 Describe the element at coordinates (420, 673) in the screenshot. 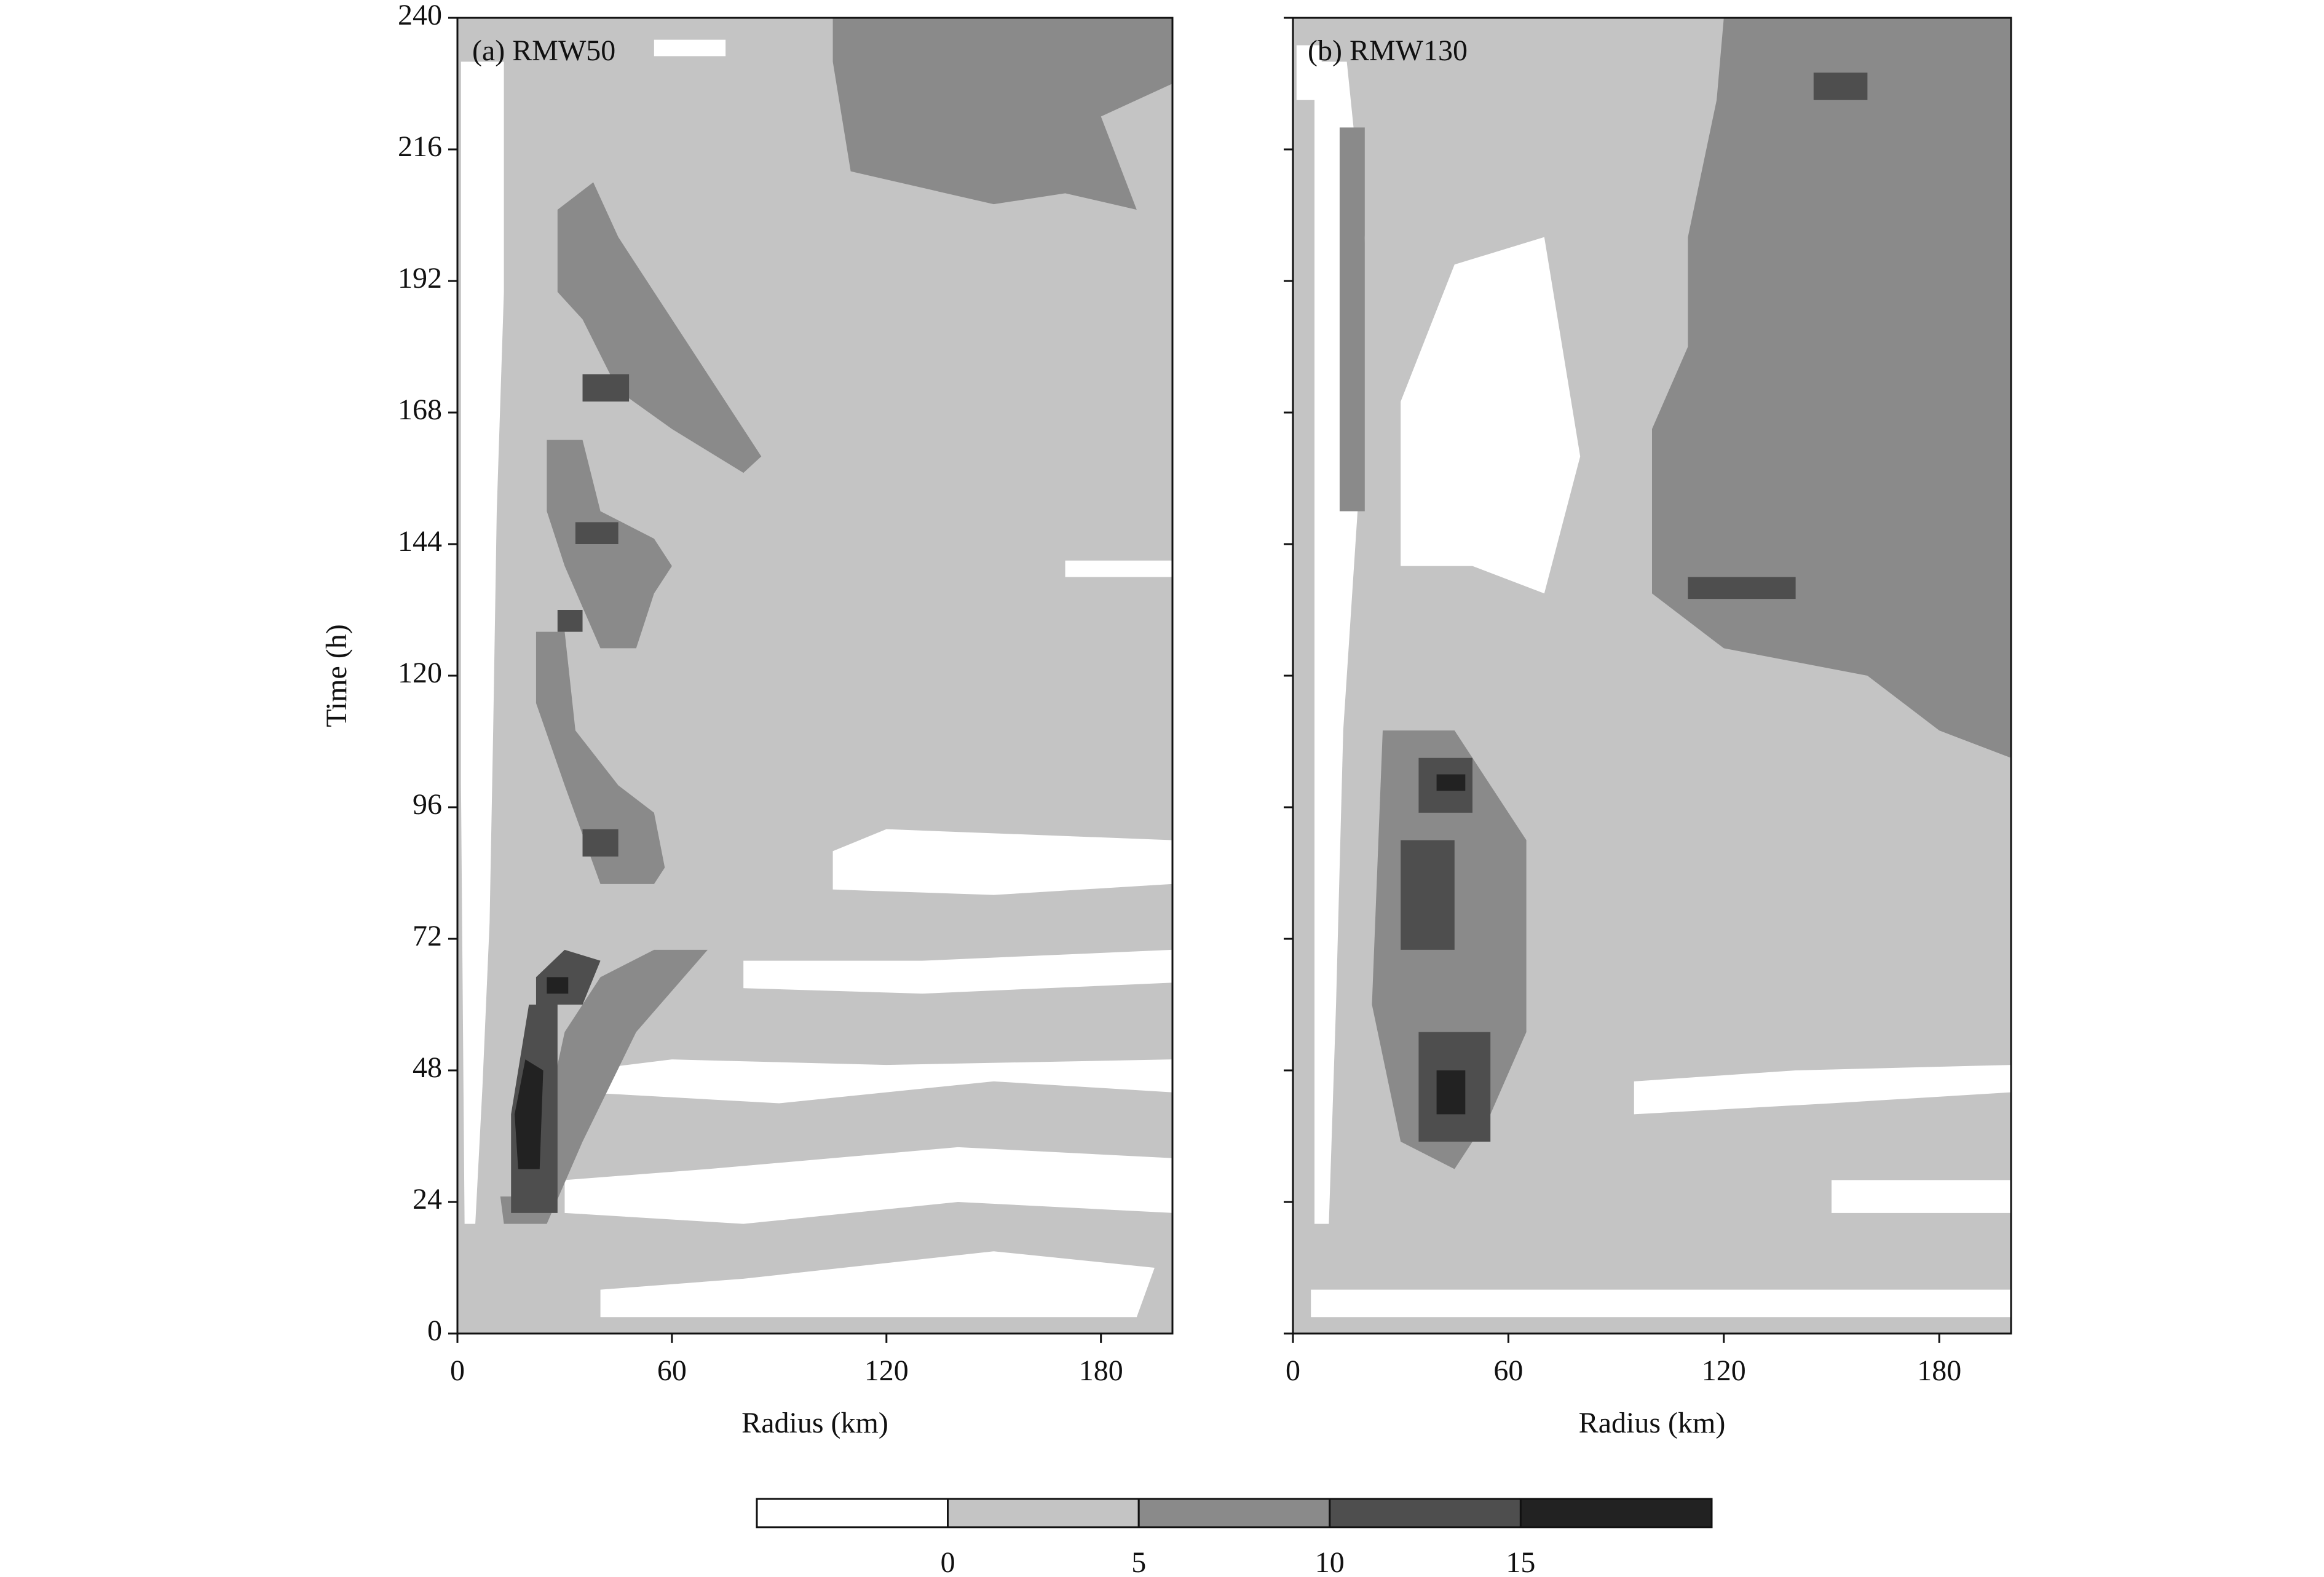

I see `y-tick-label: 120` at that location.